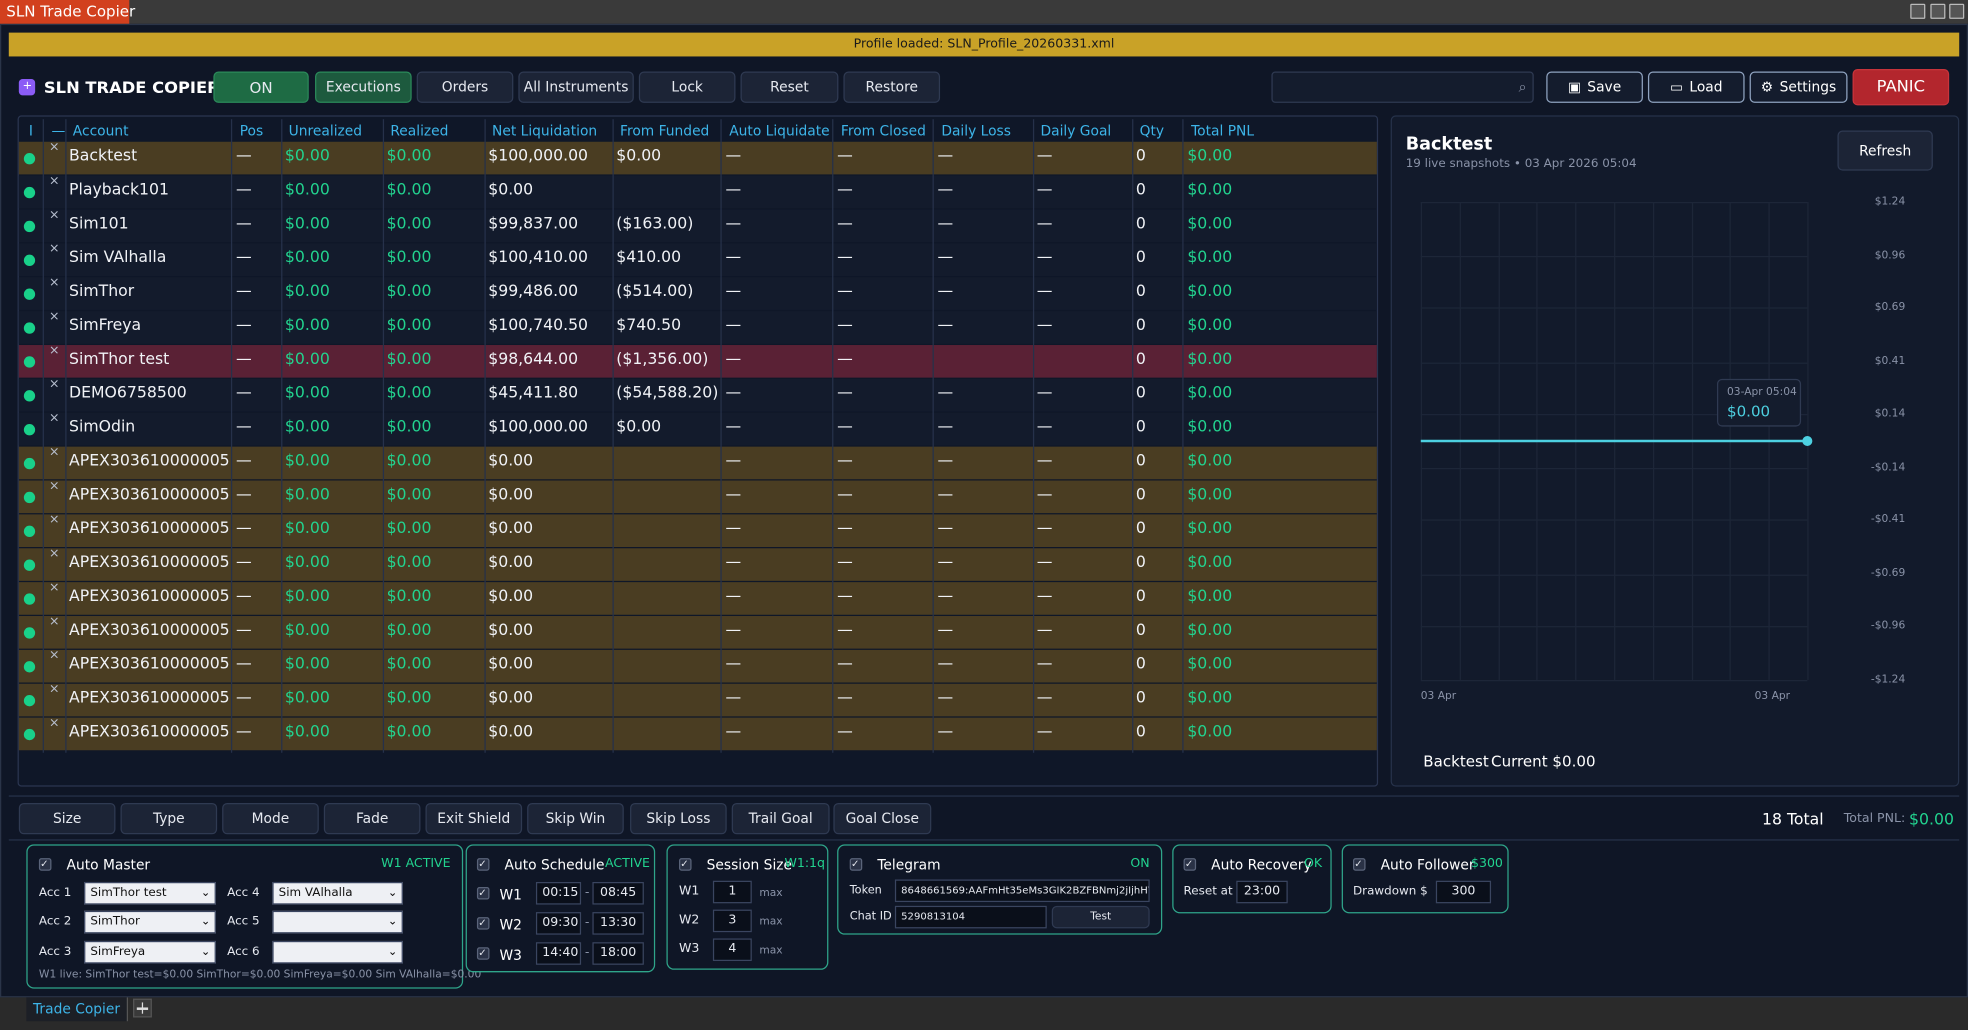  I want to click on y-tick-label: -$0.41, so click(1888, 519).